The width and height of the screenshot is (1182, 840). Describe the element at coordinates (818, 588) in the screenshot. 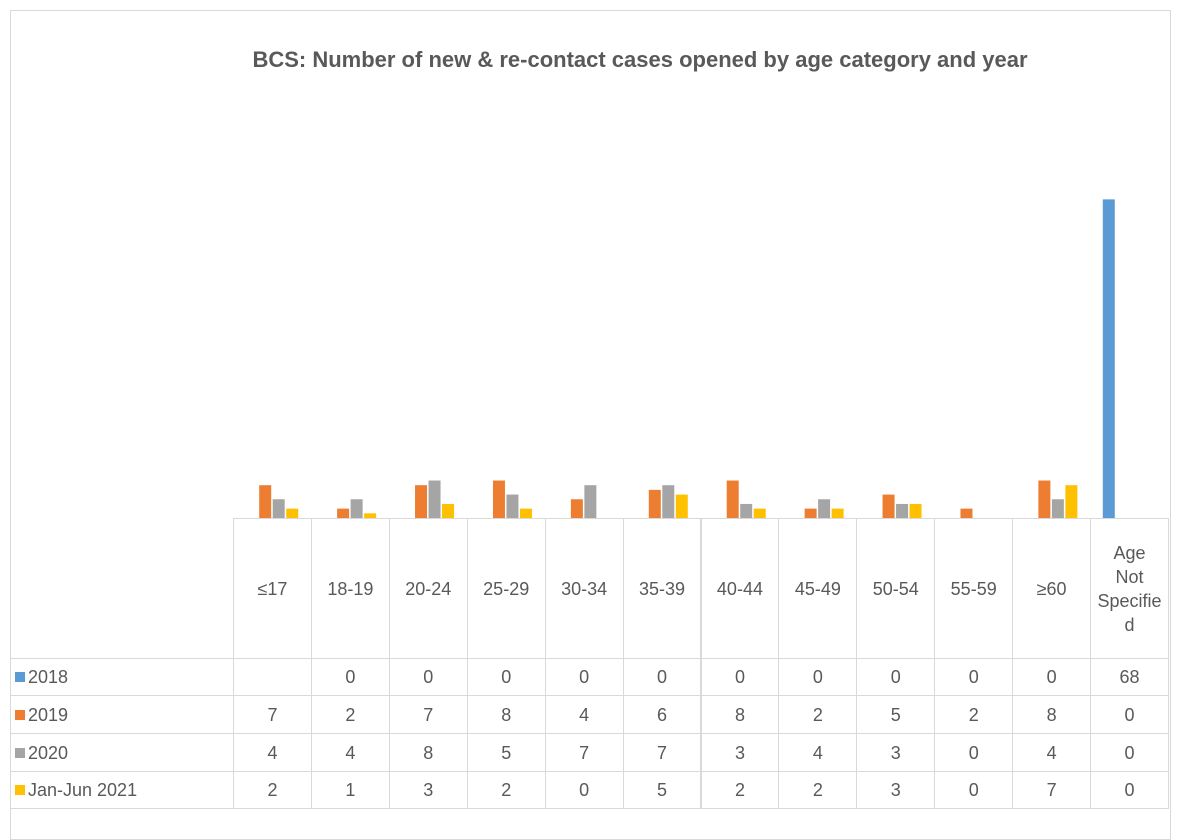

I see `category-label: 45-49` at that location.